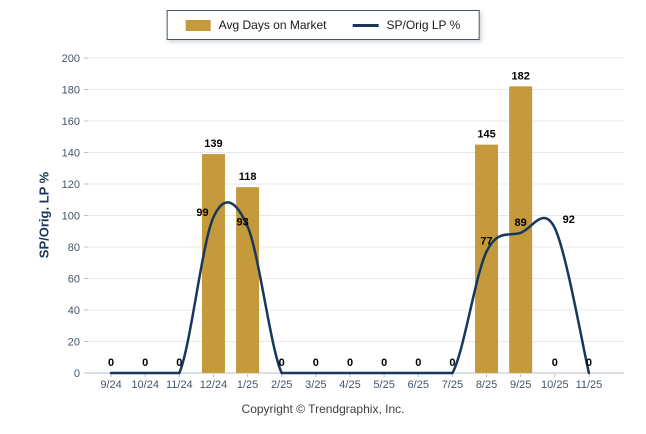 The image size is (646, 434). I want to click on line-value-label: 93, so click(242, 223).